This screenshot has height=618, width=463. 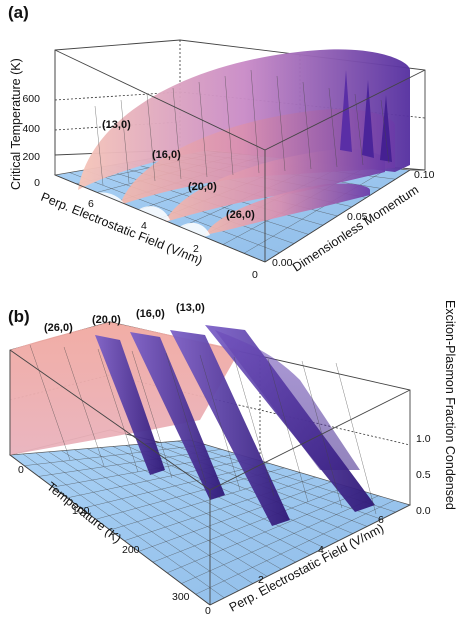 What do you see at coordinates (16, 124) in the screenshot?
I see `panel-a-zlabel: Critical Temperature (K)` at bounding box center [16, 124].